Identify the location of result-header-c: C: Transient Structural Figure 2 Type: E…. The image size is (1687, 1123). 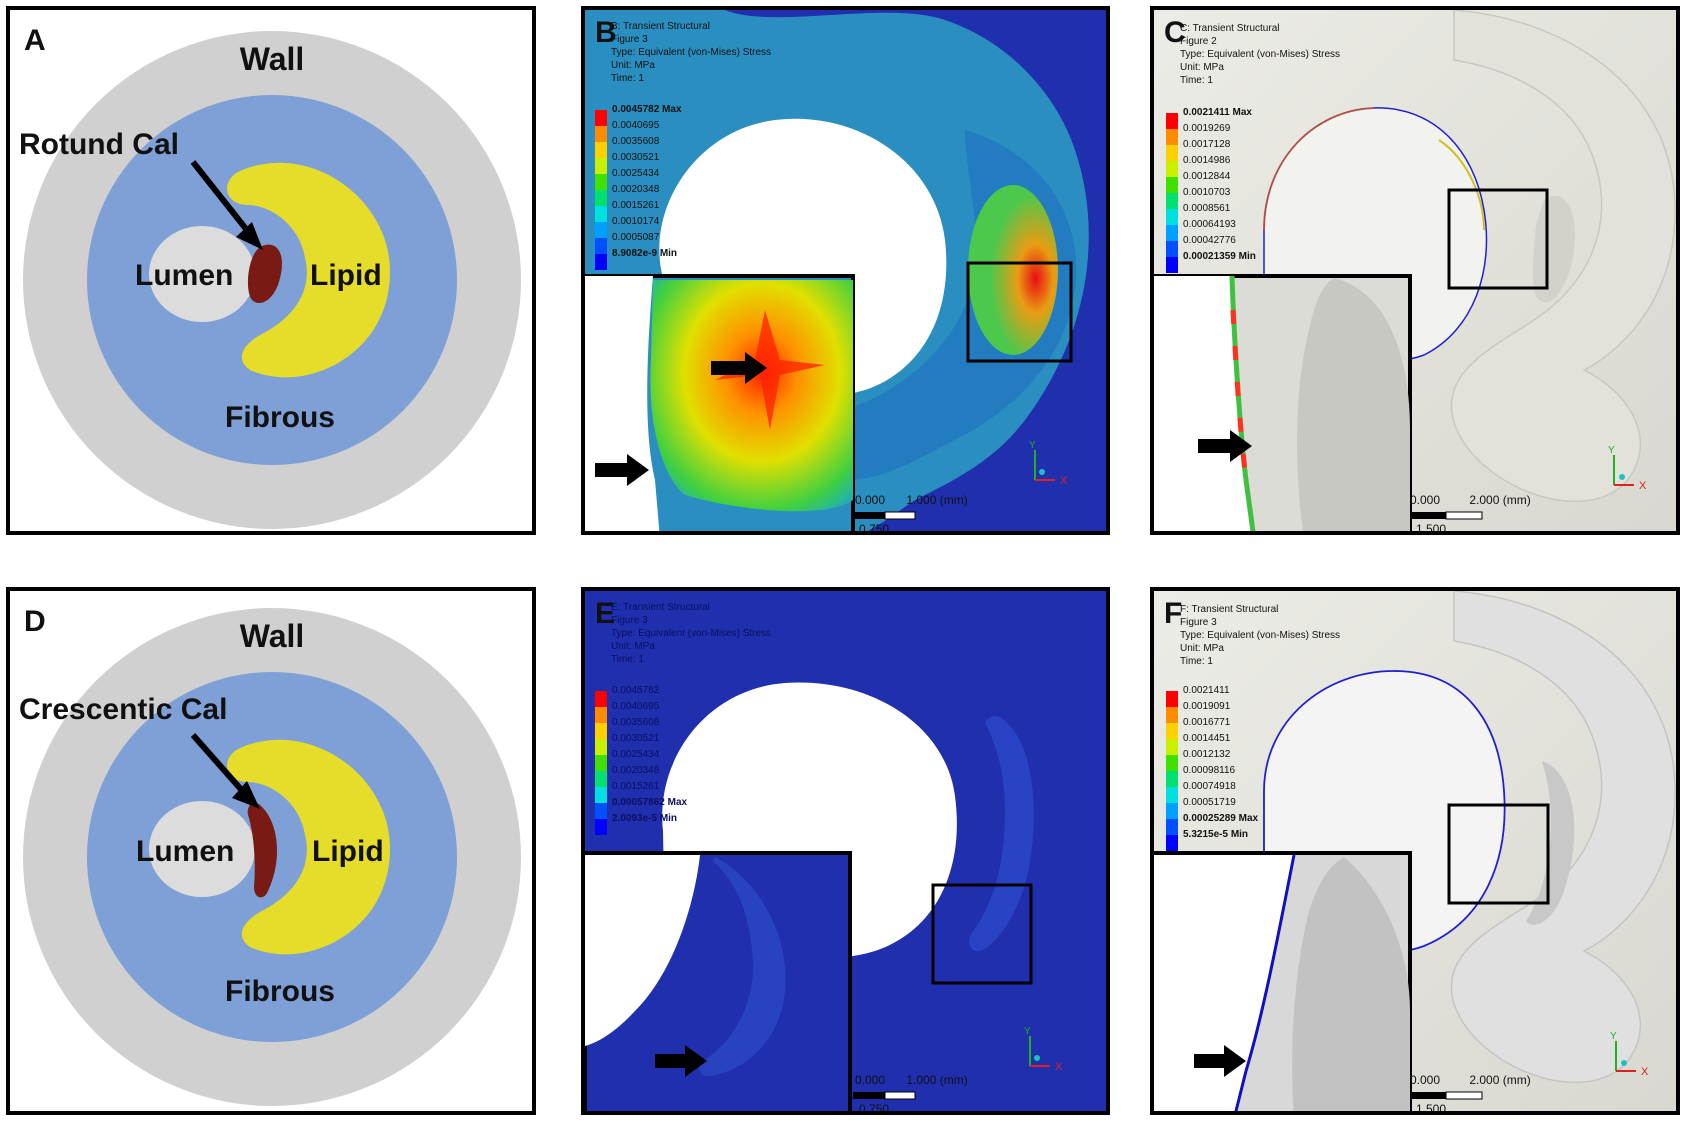
(1260, 54).